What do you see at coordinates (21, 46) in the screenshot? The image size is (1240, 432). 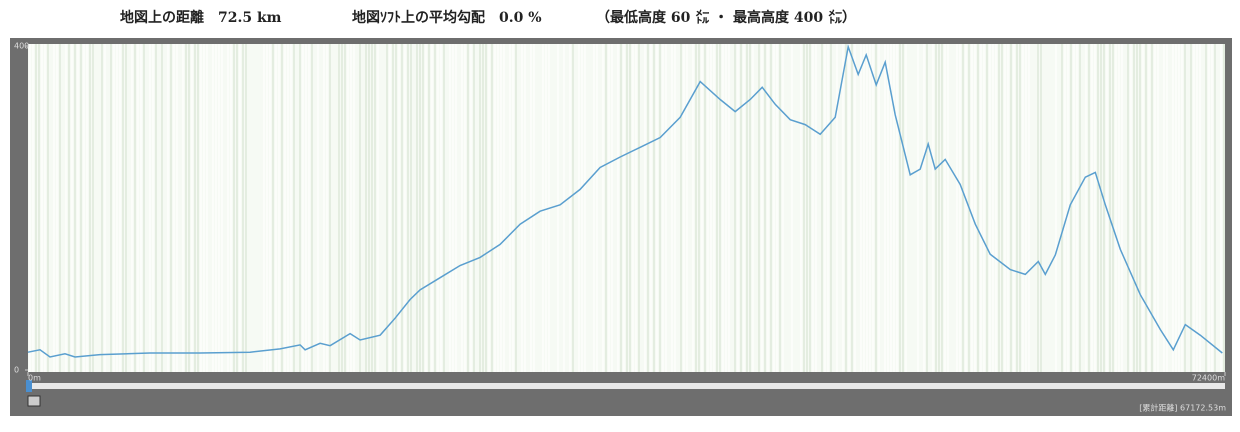 I see `y-tick-label: 400` at bounding box center [21, 46].